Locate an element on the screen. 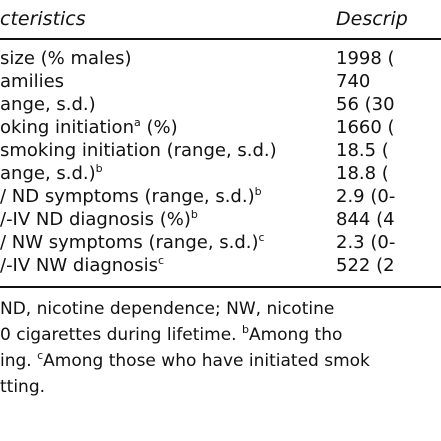 The image size is (441, 441). table-bottom-rule is located at coordinates (220, 287).